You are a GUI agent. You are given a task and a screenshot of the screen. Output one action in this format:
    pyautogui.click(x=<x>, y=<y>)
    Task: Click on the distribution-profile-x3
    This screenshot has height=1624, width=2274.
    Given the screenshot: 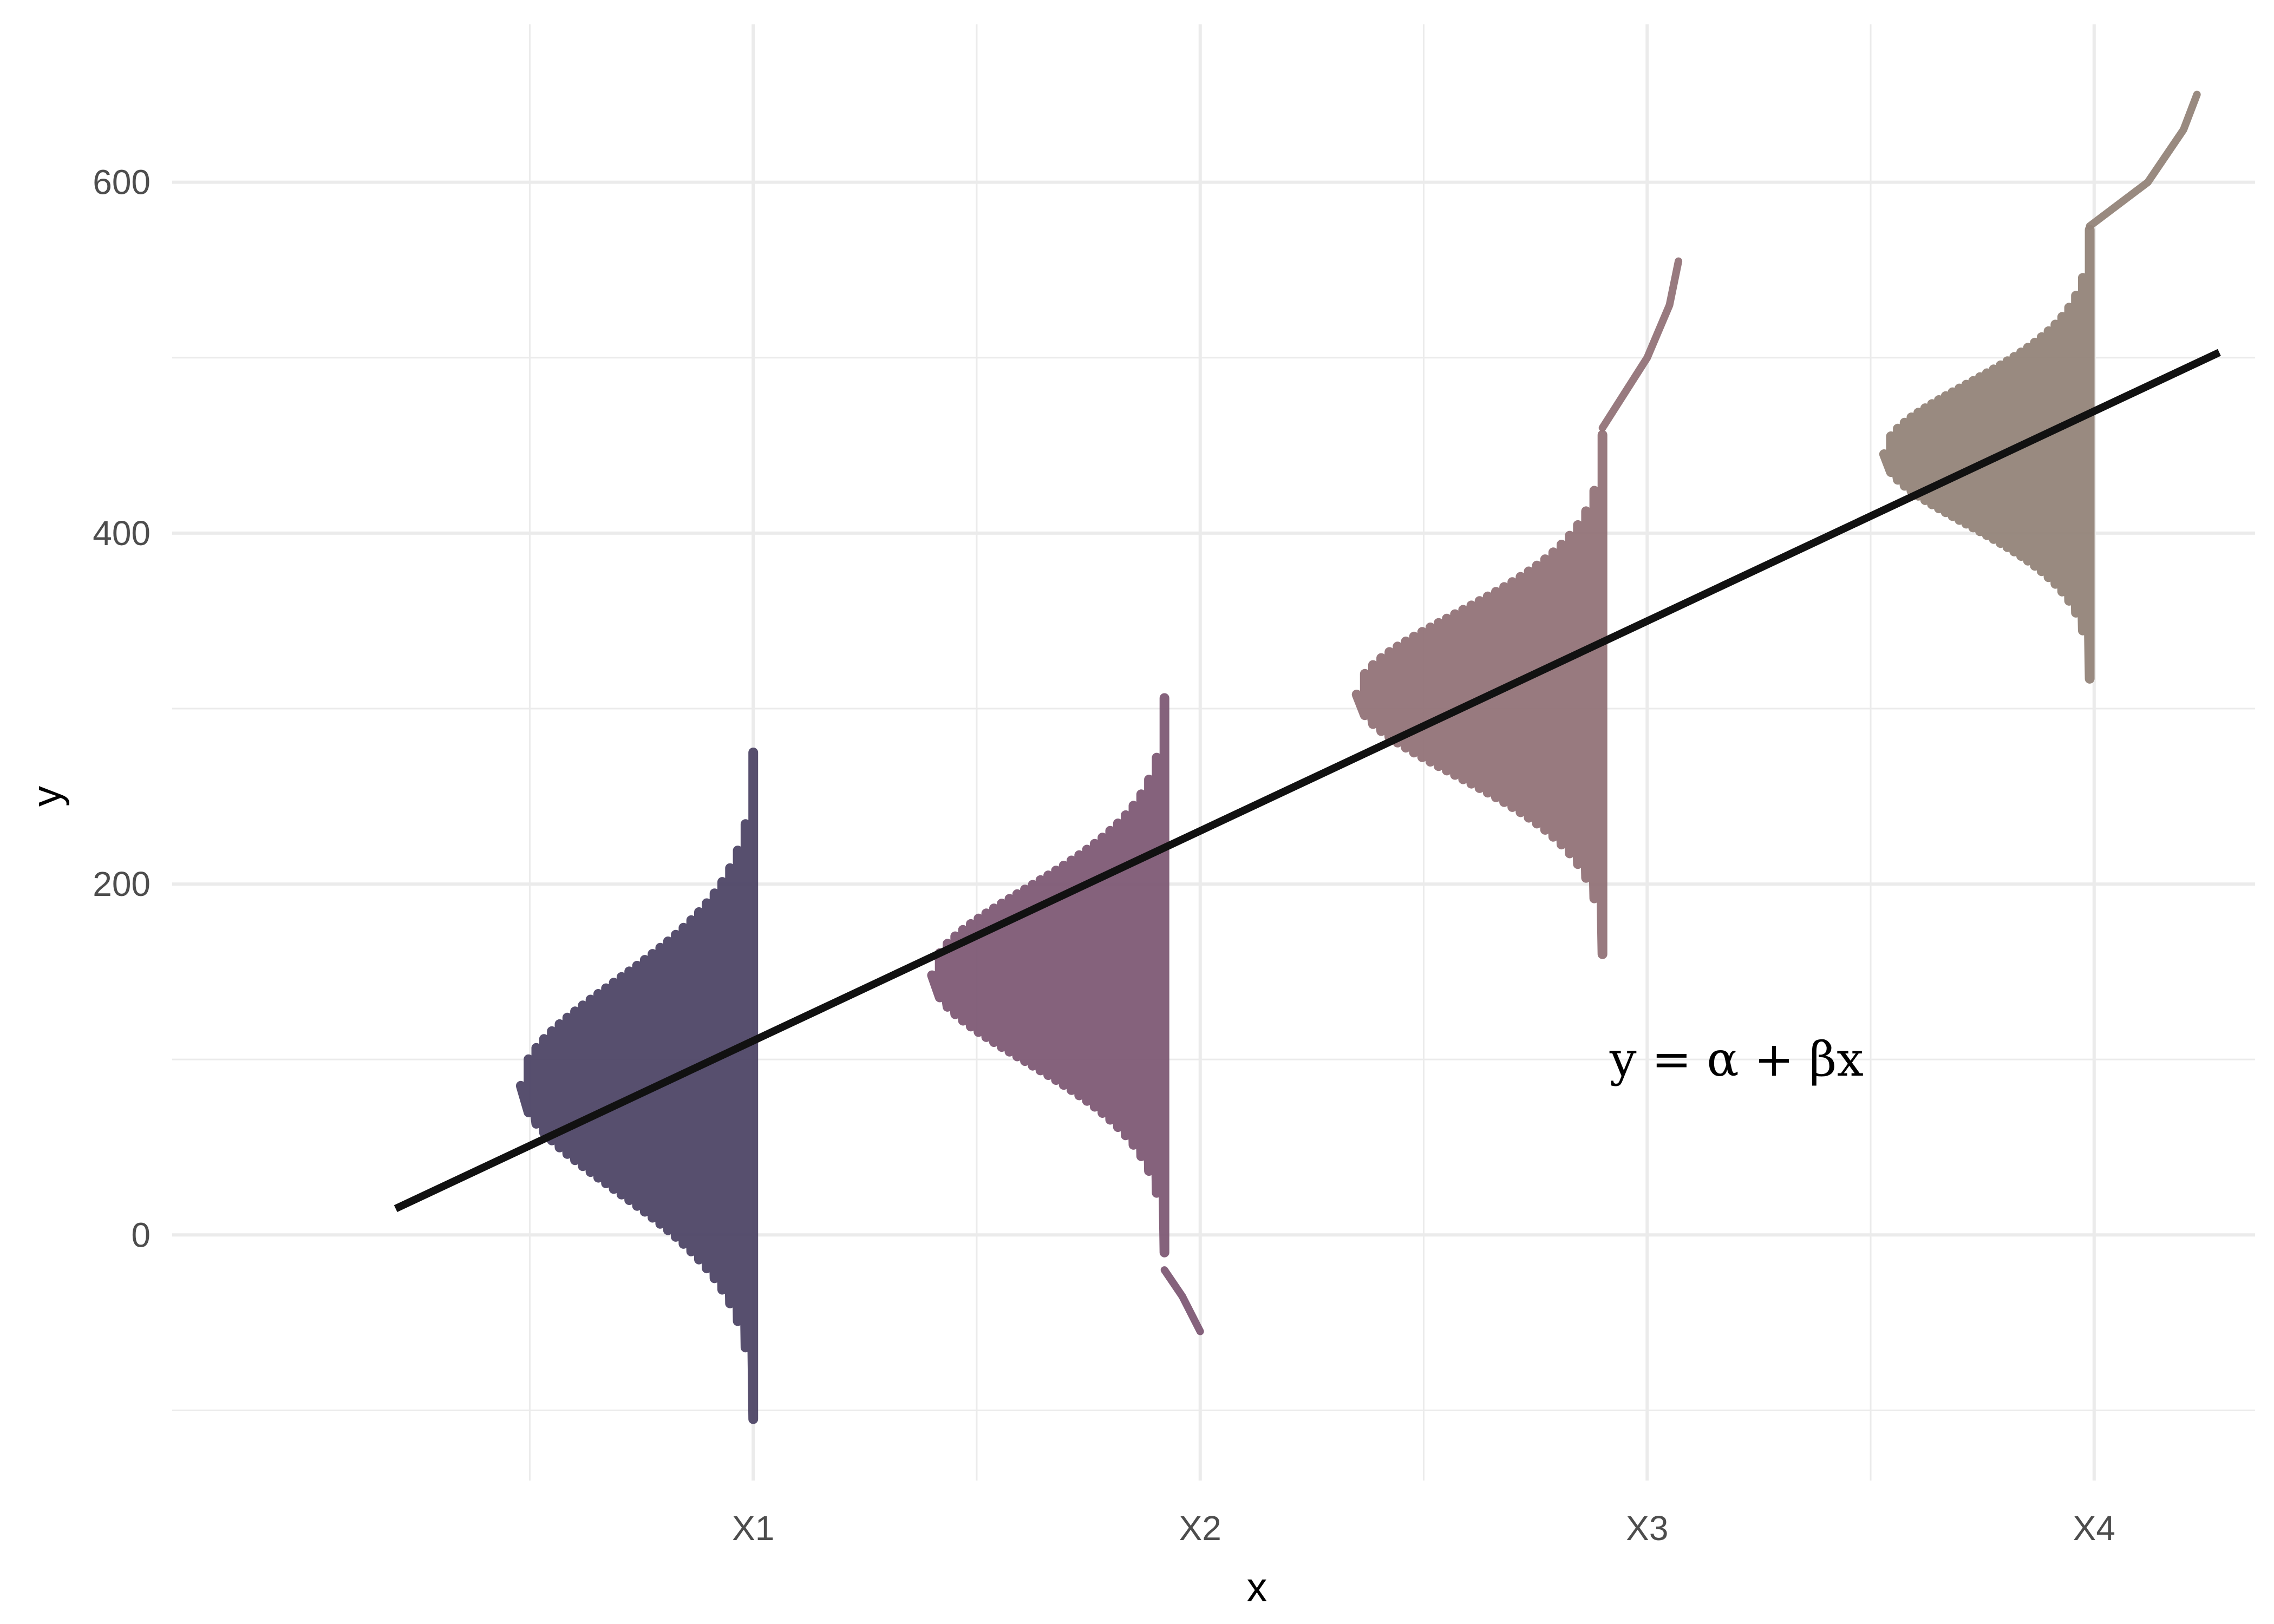 What is the action you would take?
    pyautogui.click(x=1480, y=695)
    